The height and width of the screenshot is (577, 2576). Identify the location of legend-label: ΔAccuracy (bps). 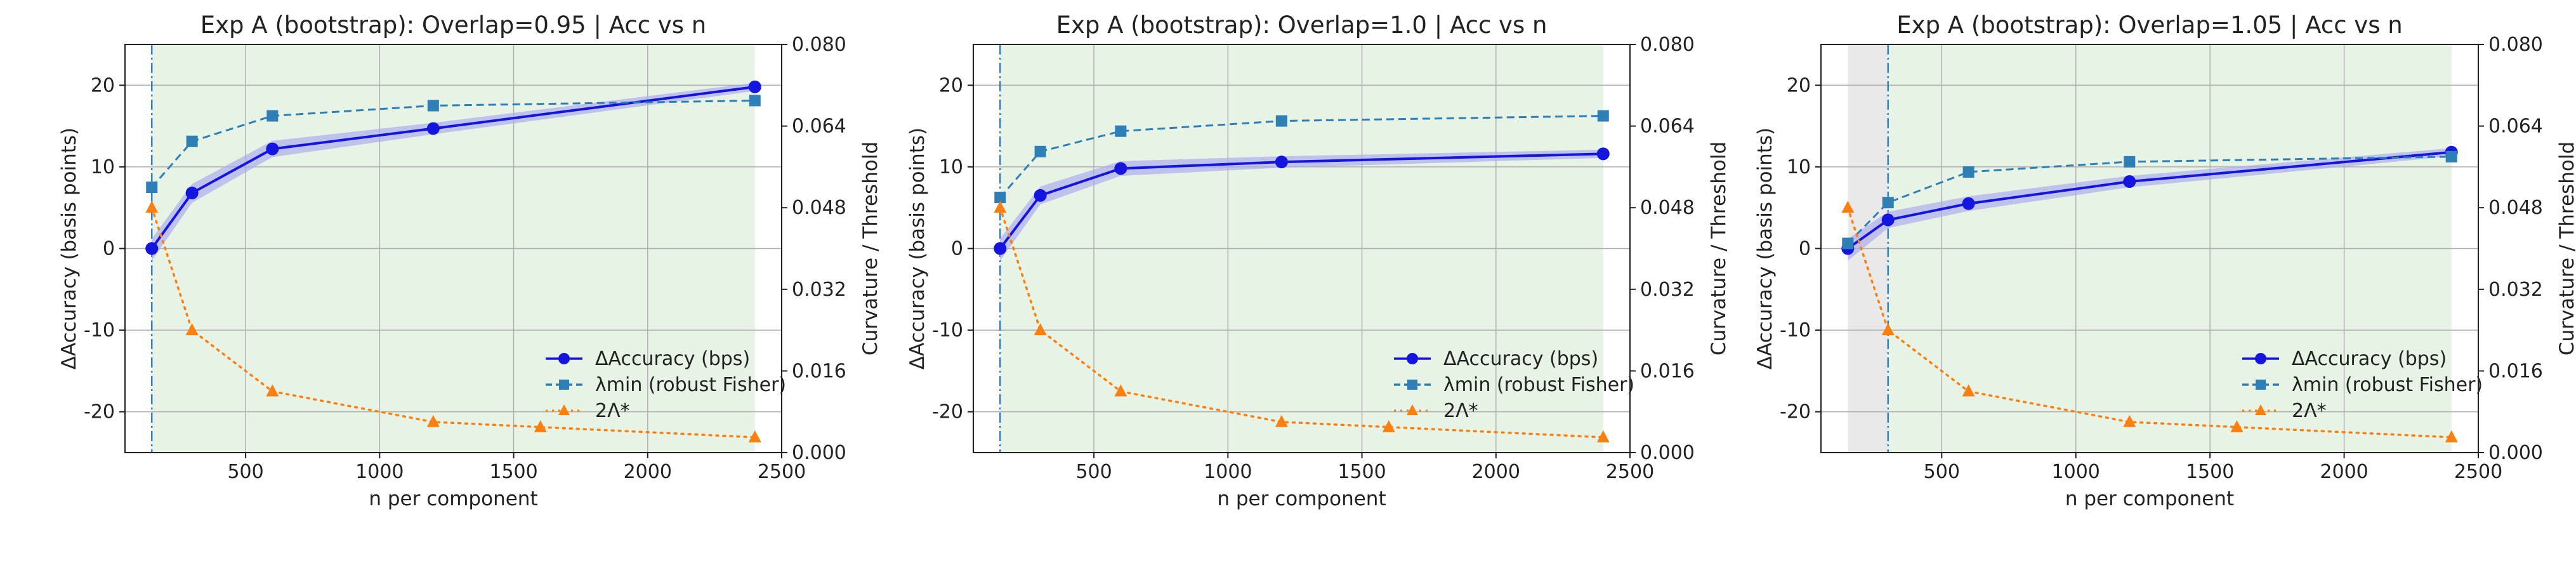
(1520, 359).